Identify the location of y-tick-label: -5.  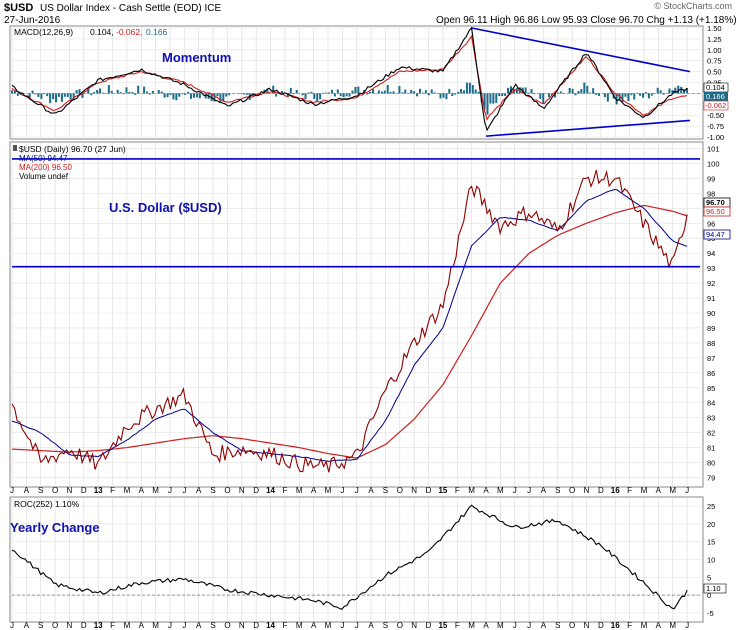
(710, 613).